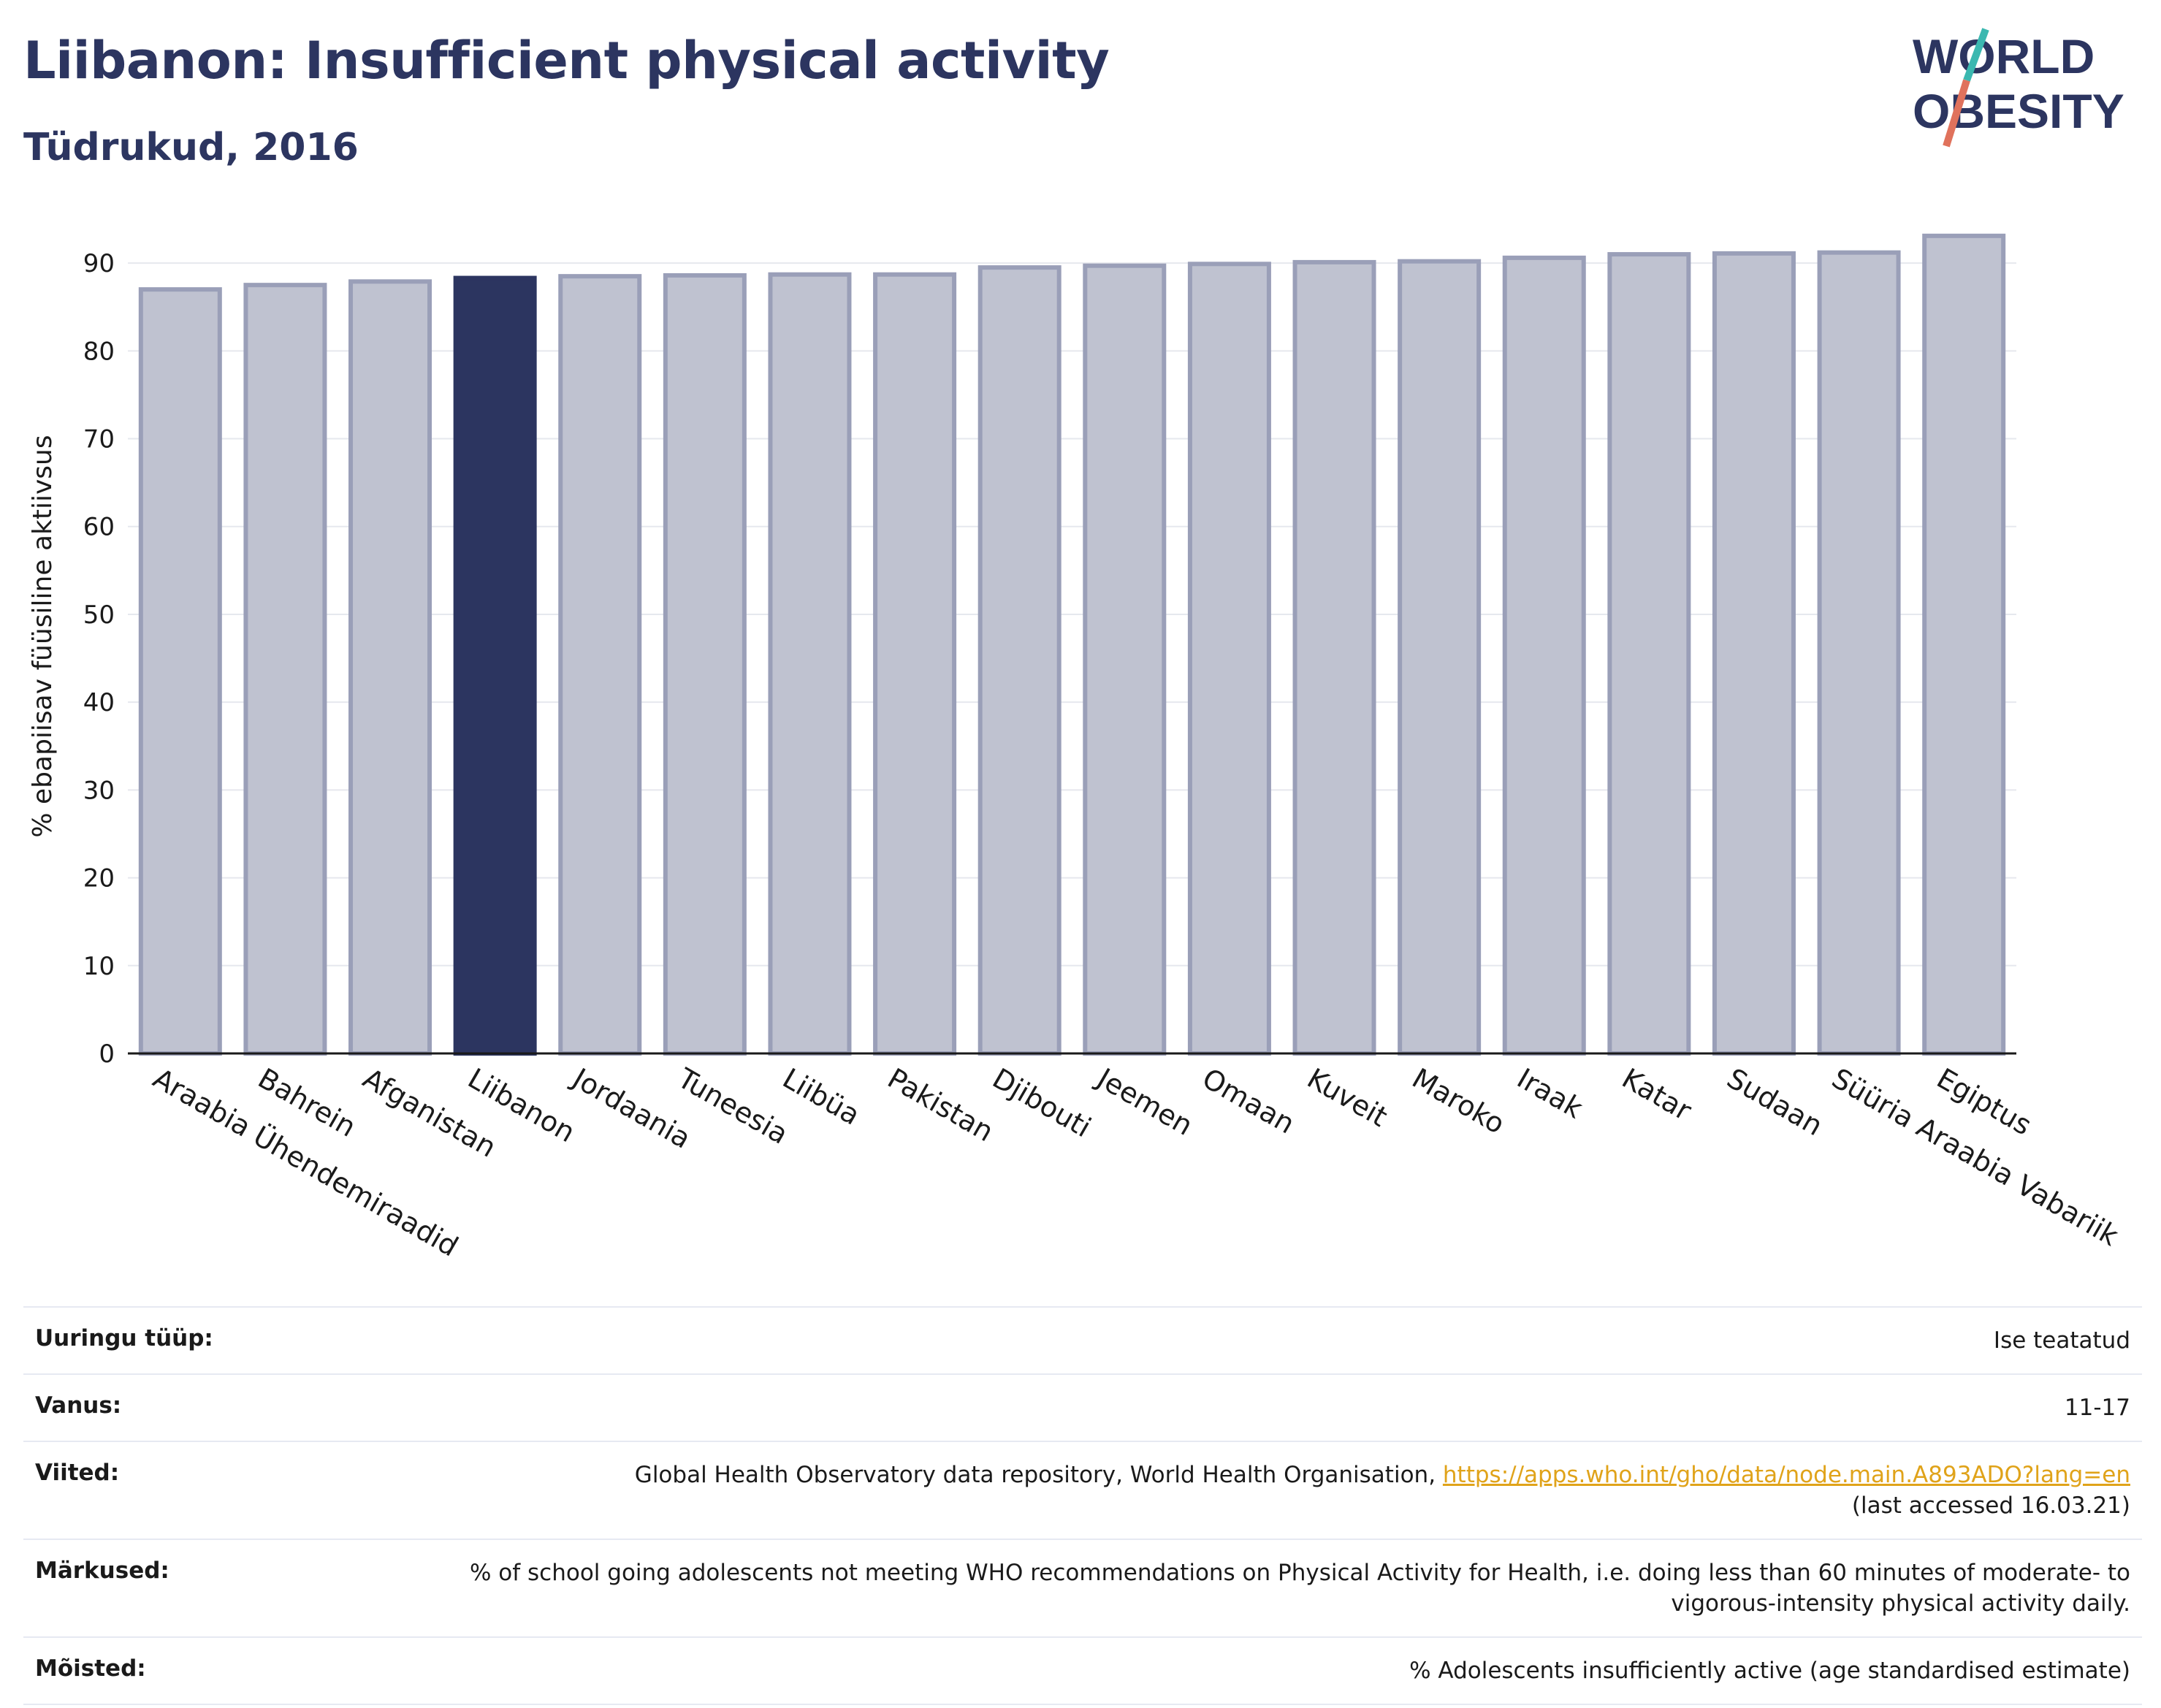 The height and width of the screenshot is (1708, 2161). What do you see at coordinates (1859, 653) in the screenshot?
I see `bar-s-ria-araabia-vabariik` at bounding box center [1859, 653].